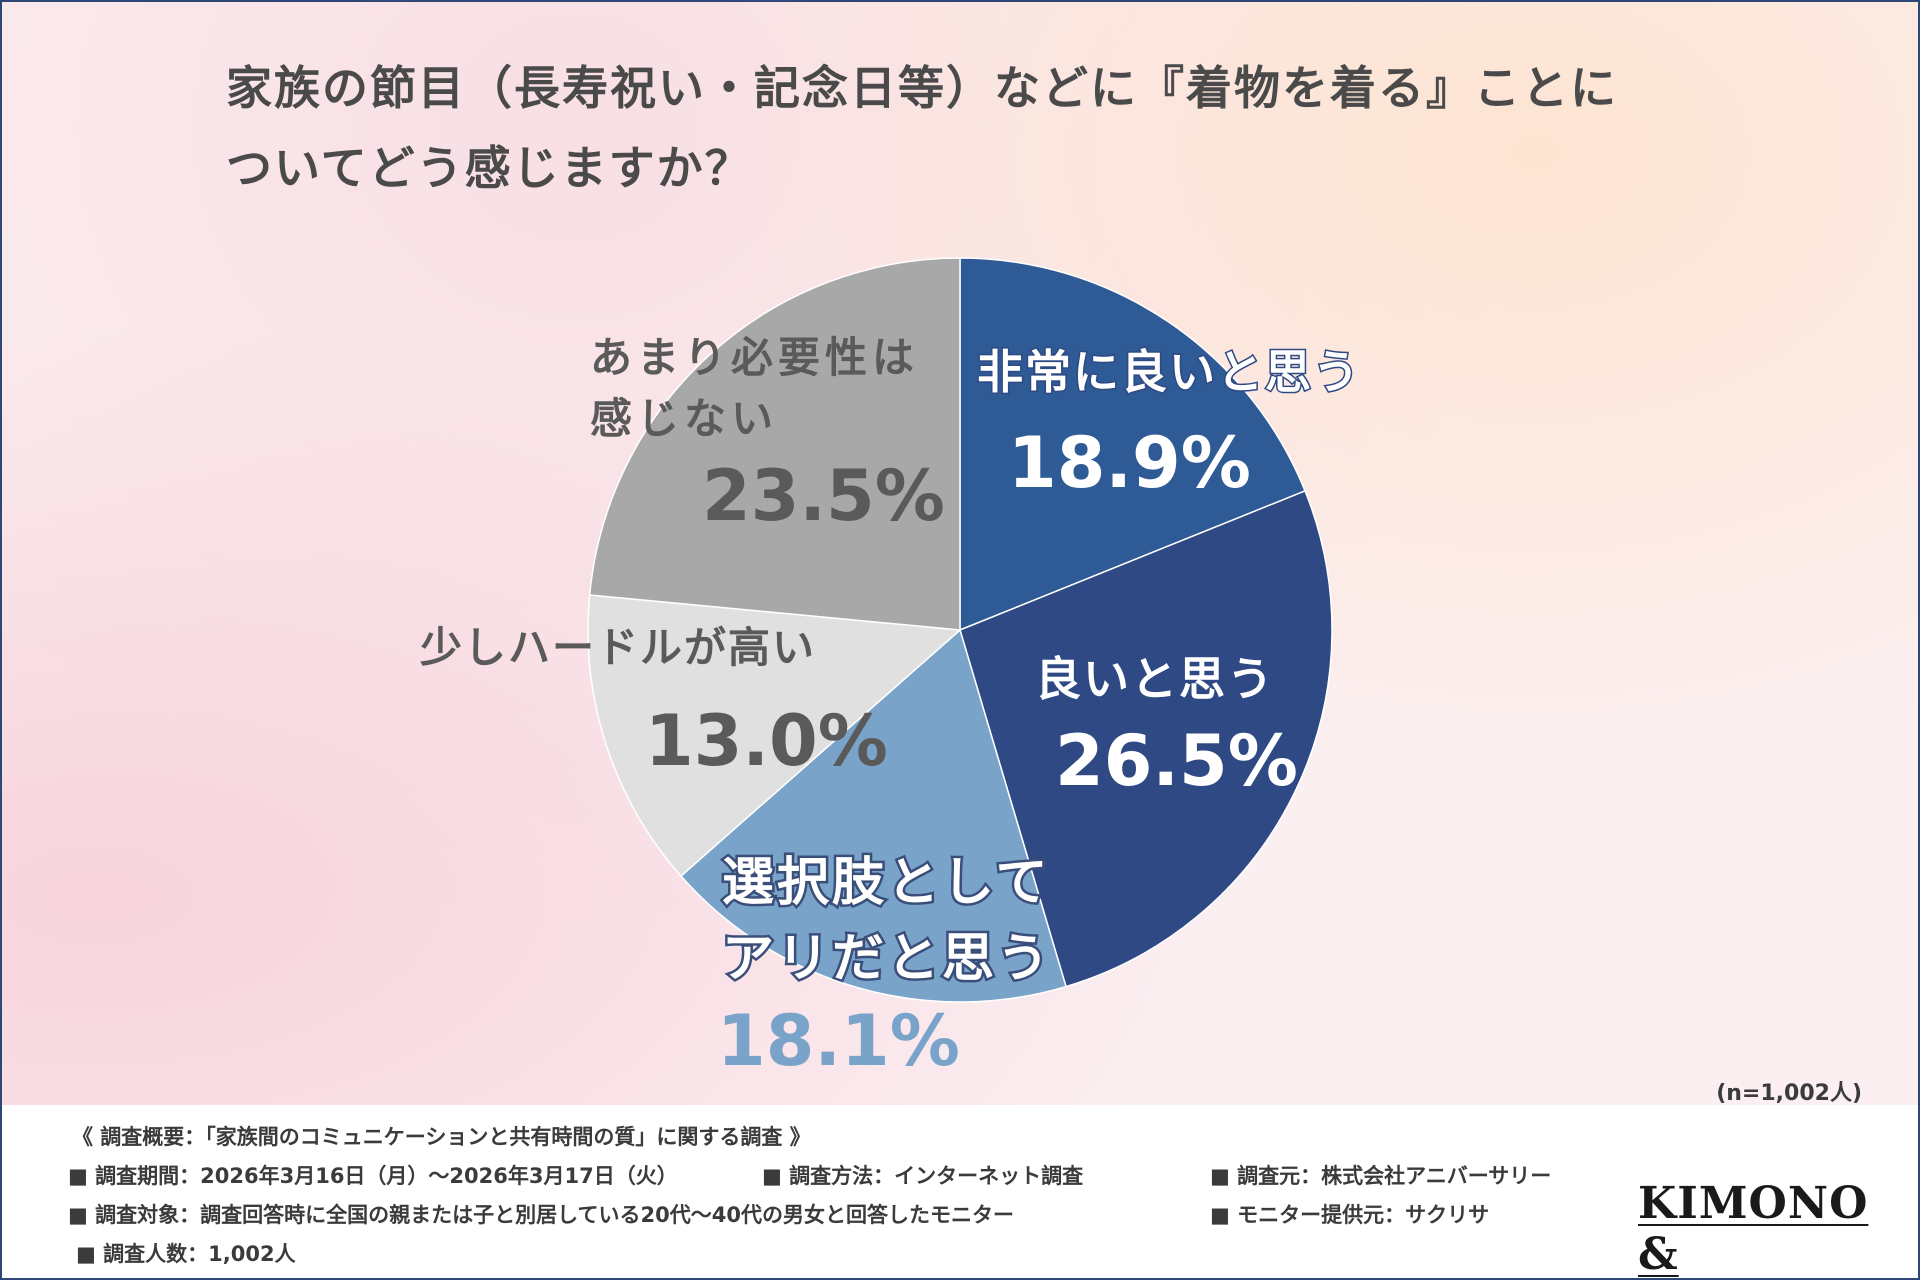 Image resolution: width=1920 pixels, height=1280 pixels. I want to click on footer-count: ■ 調査人数：1,002人, so click(186, 1254).